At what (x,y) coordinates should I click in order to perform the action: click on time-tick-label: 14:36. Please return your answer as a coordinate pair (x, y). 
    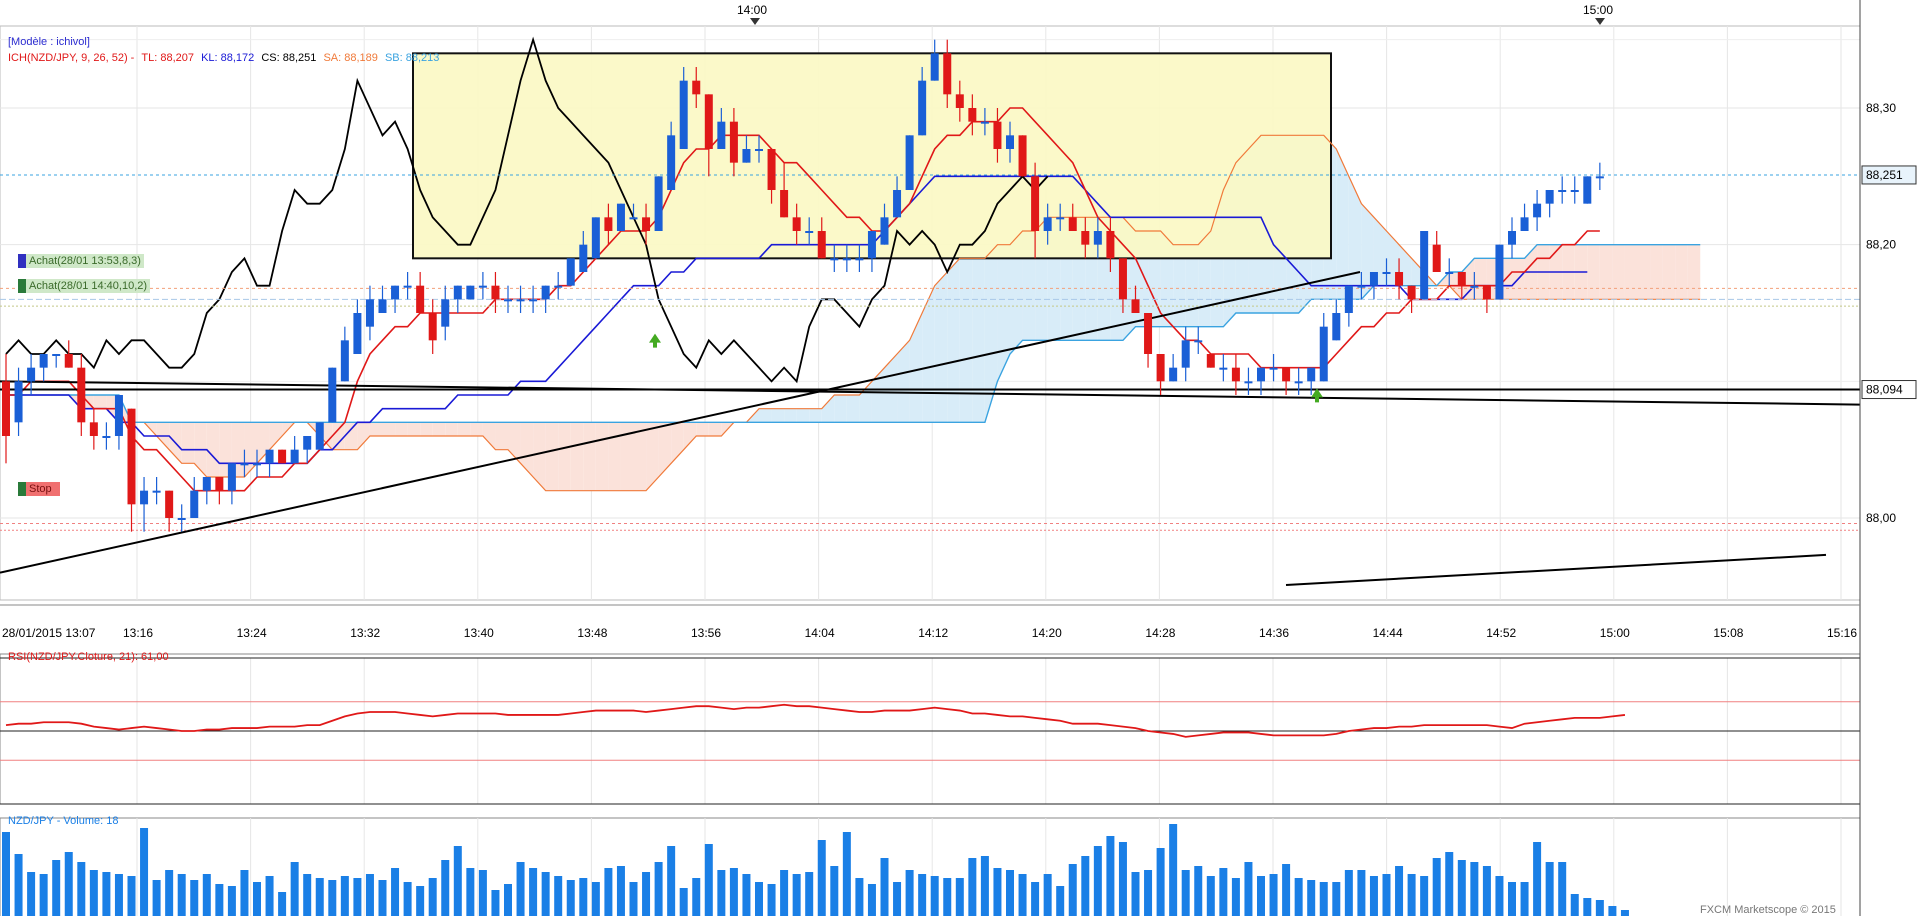
    Looking at the image, I should click on (1274, 633).